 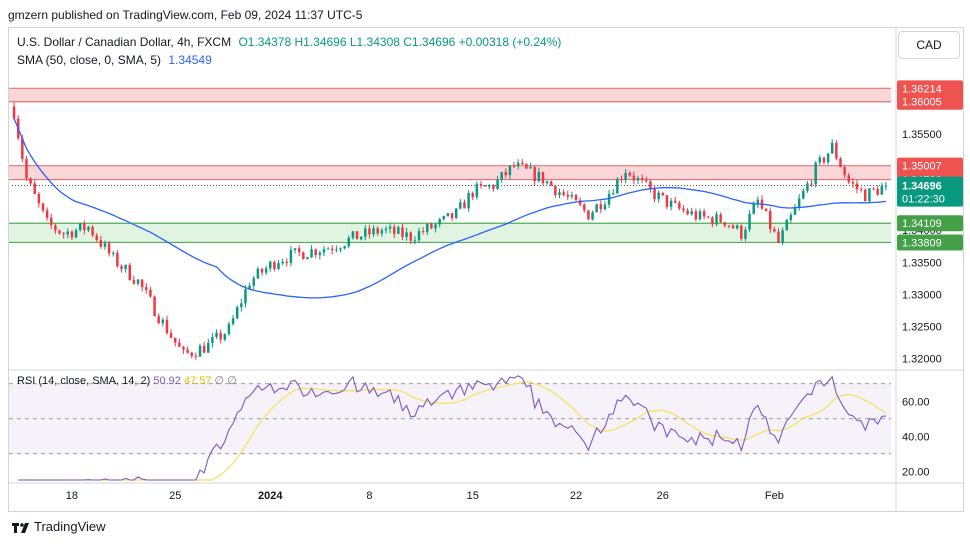 What do you see at coordinates (116, 60) in the screenshot?
I see `sma-legend: SMA (50, close, 0, SMA, 5) 1.34549` at bounding box center [116, 60].